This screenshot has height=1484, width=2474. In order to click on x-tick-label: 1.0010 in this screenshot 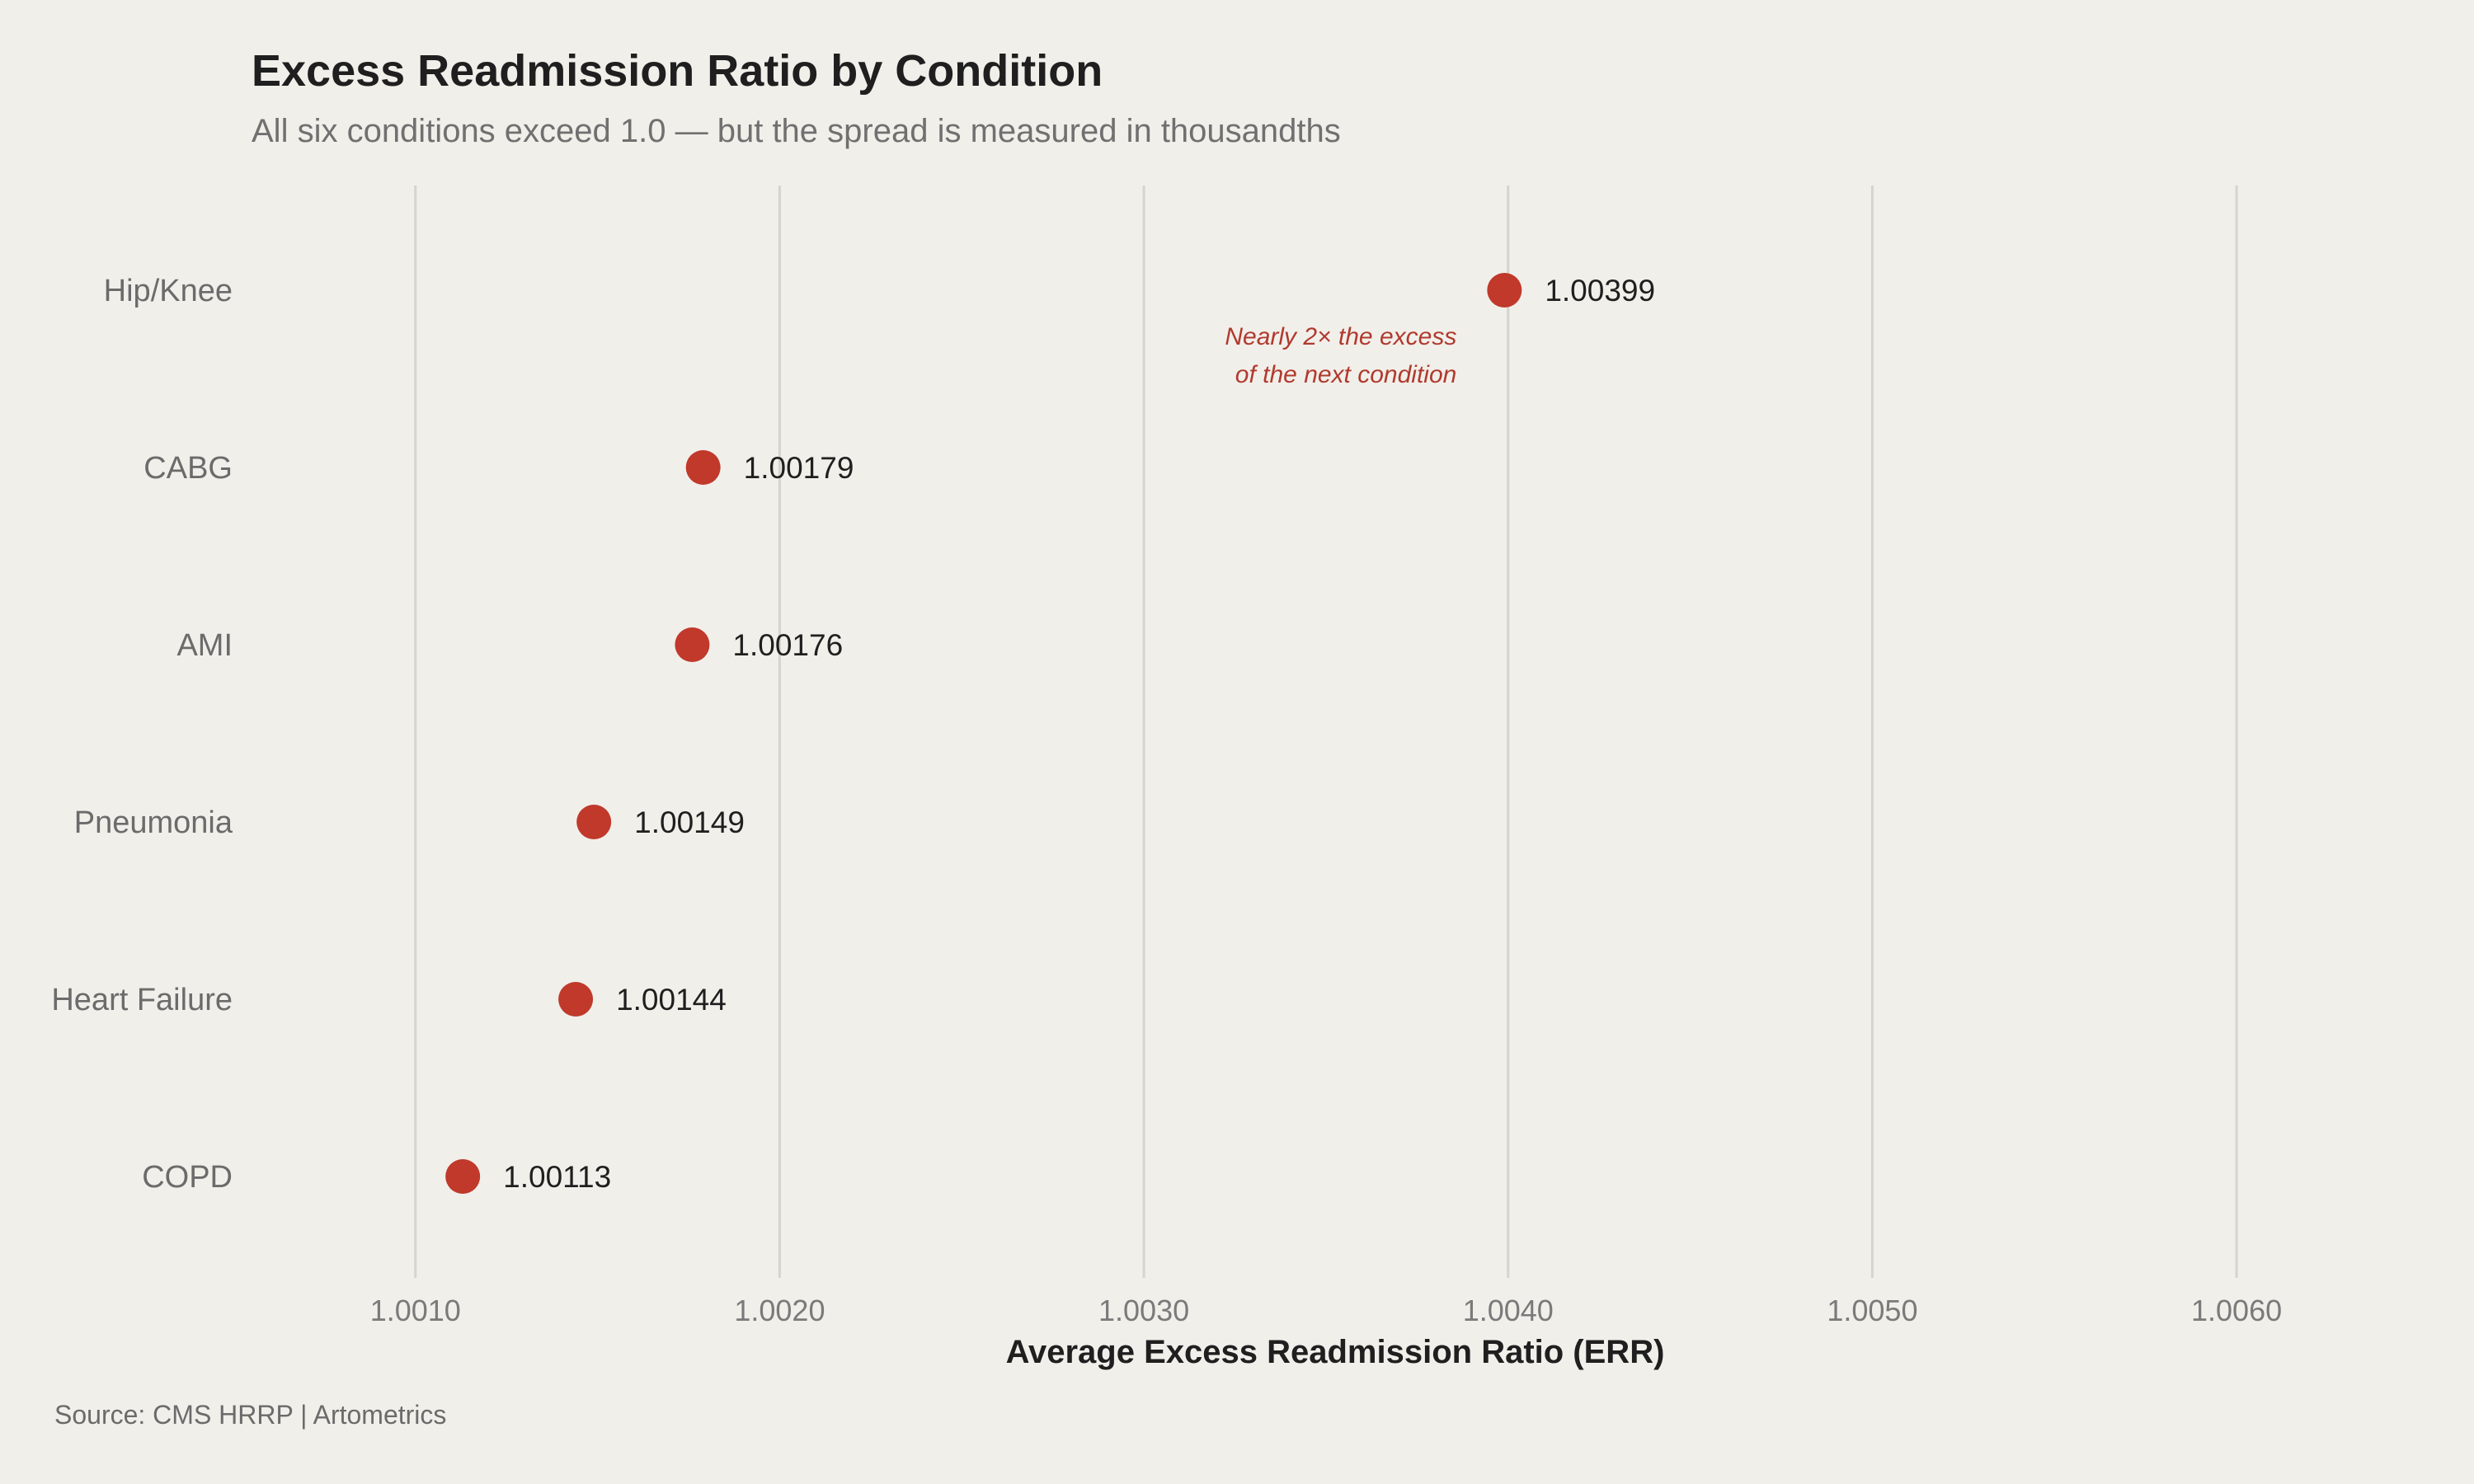, I will do `click(415, 1310)`.